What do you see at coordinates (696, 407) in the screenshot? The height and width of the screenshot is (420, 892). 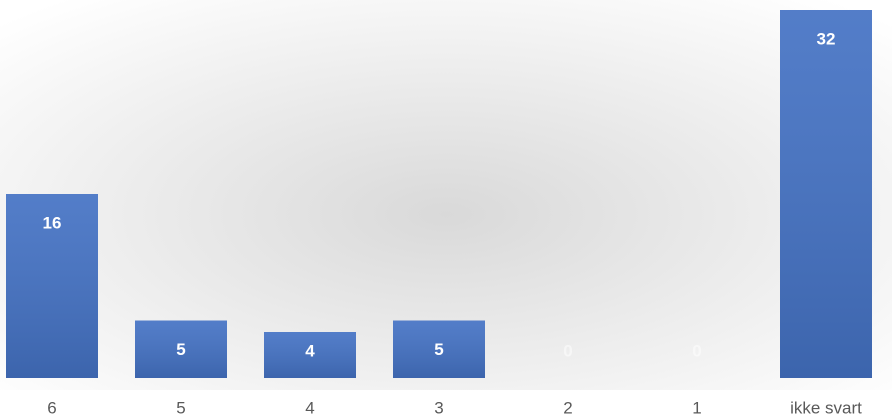 I see `x-tick-label: 1` at bounding box center [696, 407].